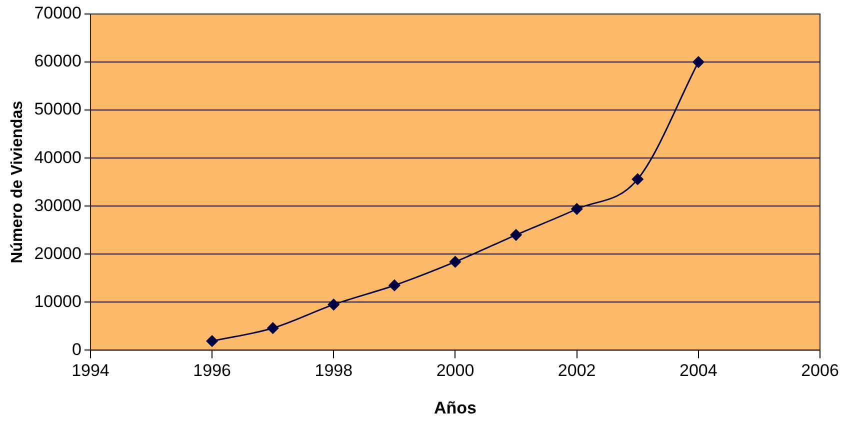 The height and width of the screenshot is (427, 844). Describe the element at coordinates (58, 109) in the screenshot. I see `y-tick-label: 50000` at that location.